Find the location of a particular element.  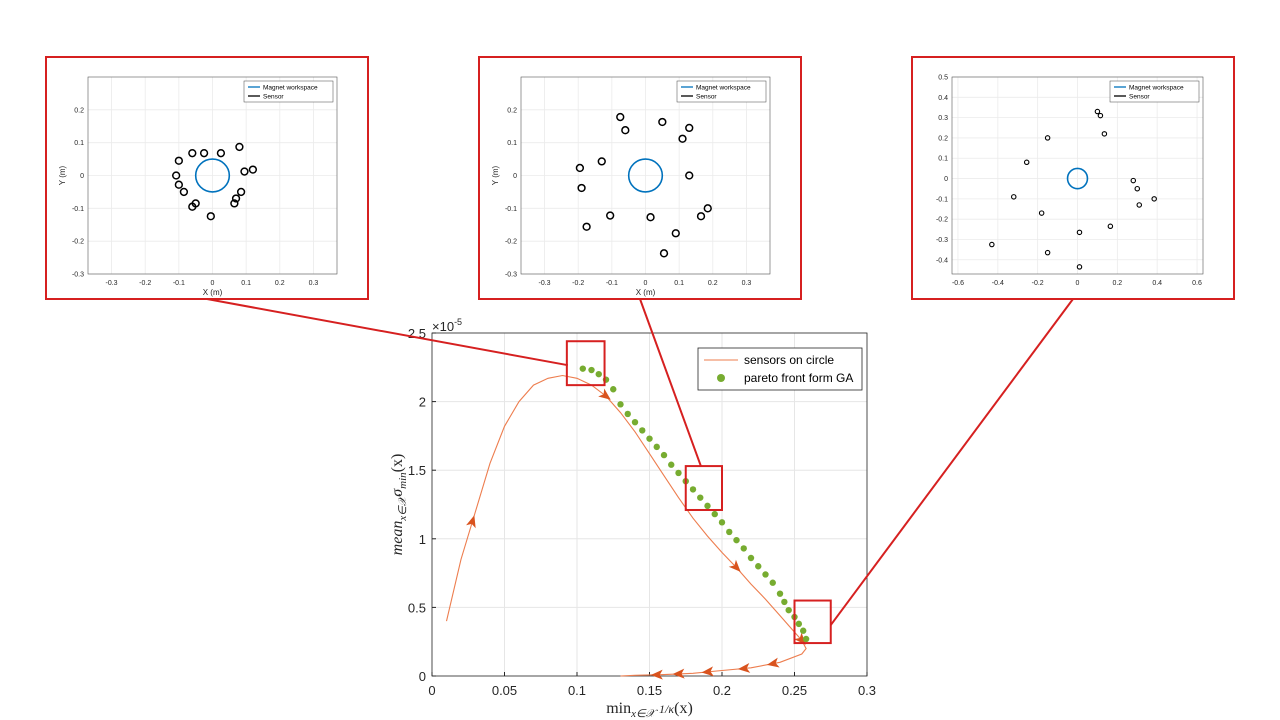

main-x-tick-label: 0.1 is located at coordinates (577, 690).